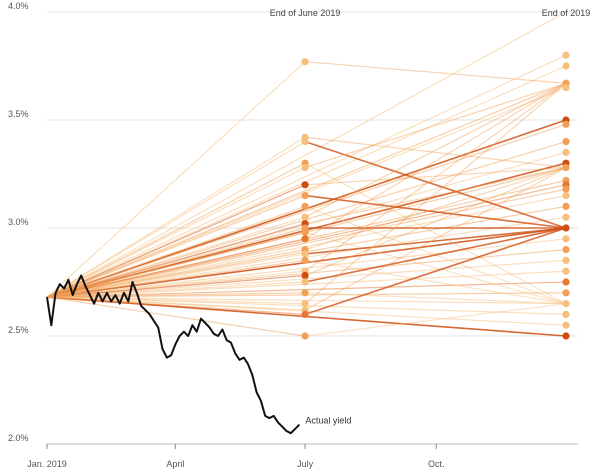 This screenshot has width=600, height=472. Describe the element at coordinates (436, 464) in the screenshot. I see `x-tick-label: Oct.` at that location.